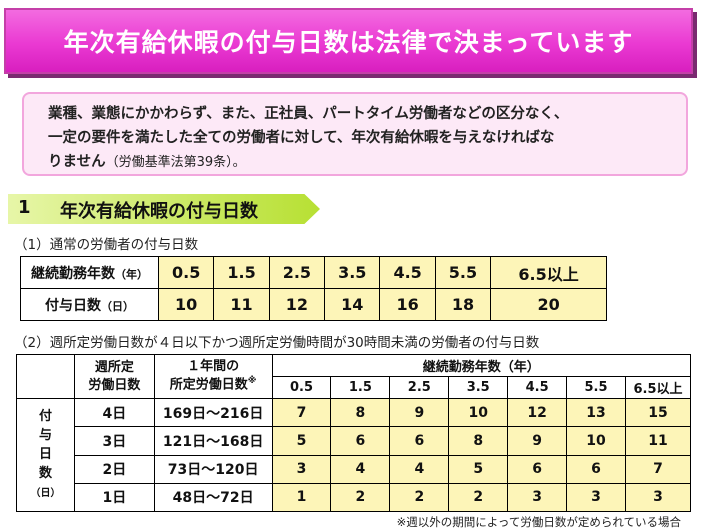  I want to click on year-cell: 0.5, so click(186, 272).